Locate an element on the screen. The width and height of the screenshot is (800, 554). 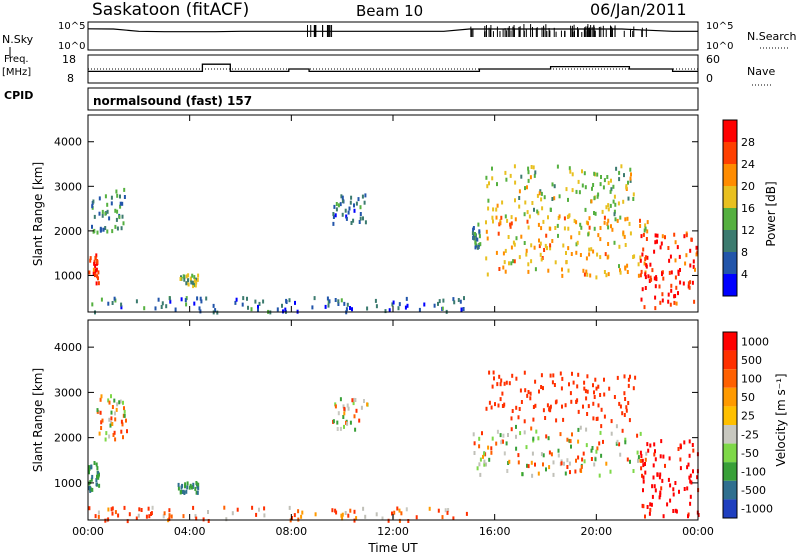
x-axis-label: Time UT is located at coordinates (392, 547).